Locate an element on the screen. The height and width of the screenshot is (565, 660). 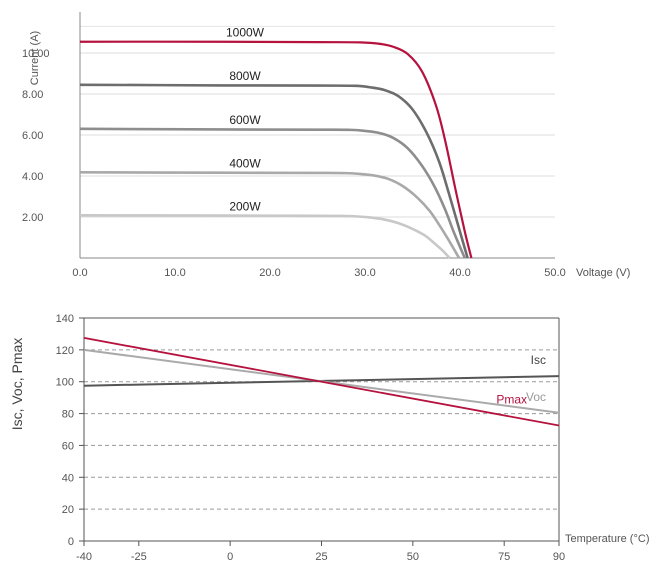
series-label-voc: Voc is located at coordinates (536, 397).